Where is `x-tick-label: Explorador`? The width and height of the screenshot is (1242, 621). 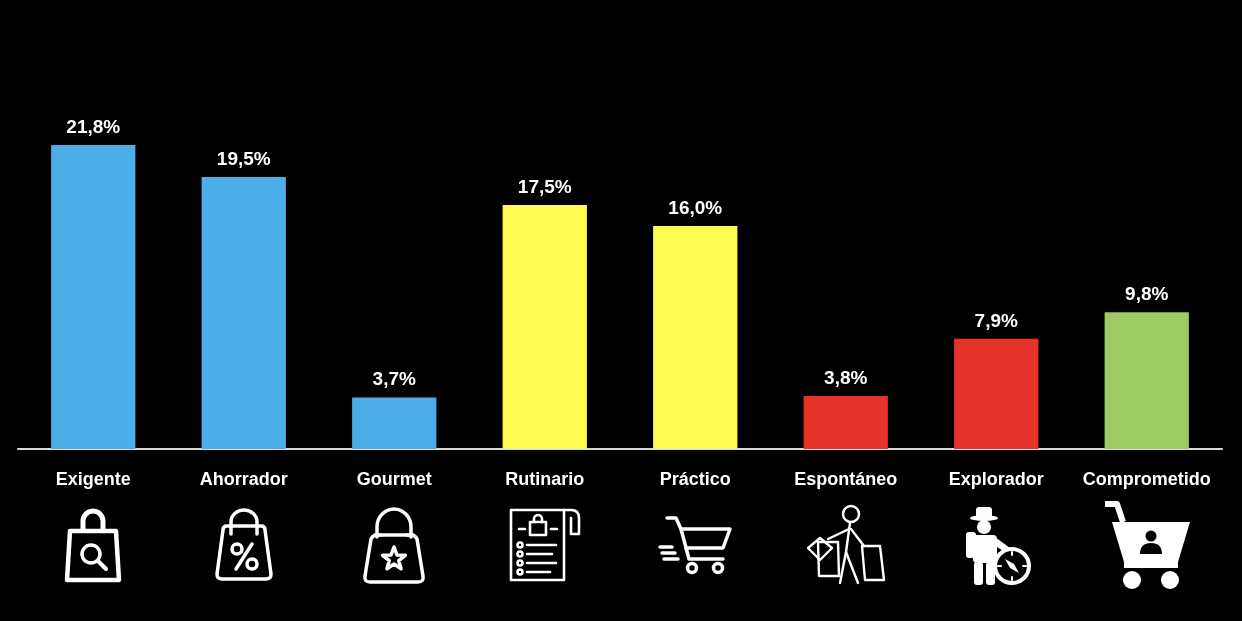 x-tick-label: Explorador is located at coordinates (996, 479).